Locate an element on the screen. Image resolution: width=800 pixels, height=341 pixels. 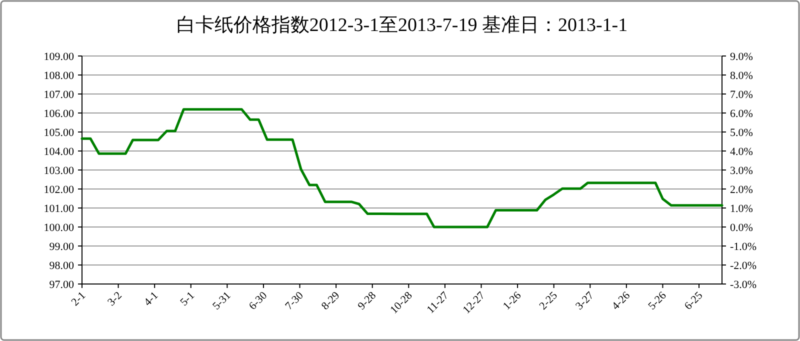
x-tick-label: 6-30 is located at coordinates (258, 300).